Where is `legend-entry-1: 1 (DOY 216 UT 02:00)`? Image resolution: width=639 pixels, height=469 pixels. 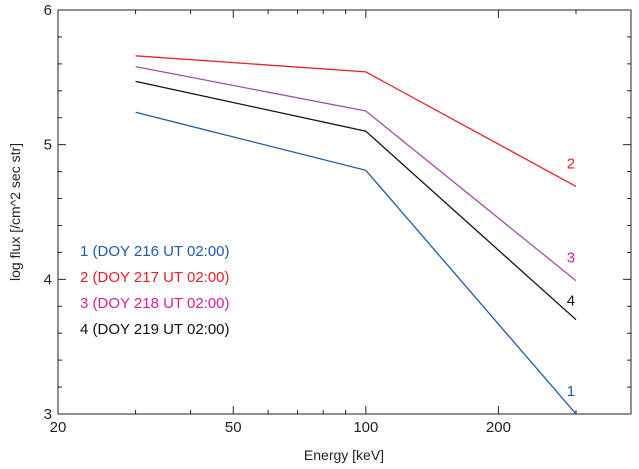 legend-entry-1: 1 (DOY 216 UT 02:00) is located at coordinates (155, 251).